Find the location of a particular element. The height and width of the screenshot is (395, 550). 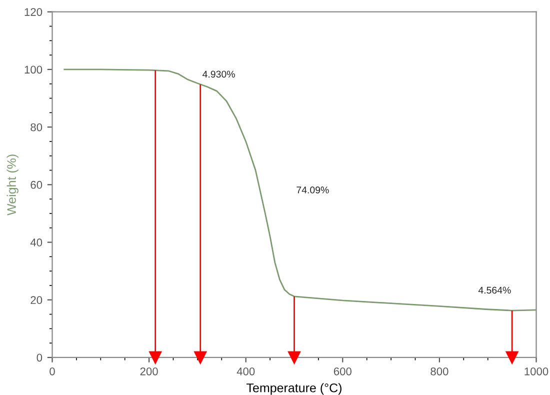

x-tick-label: 800 is located at coordinates (439, 371).